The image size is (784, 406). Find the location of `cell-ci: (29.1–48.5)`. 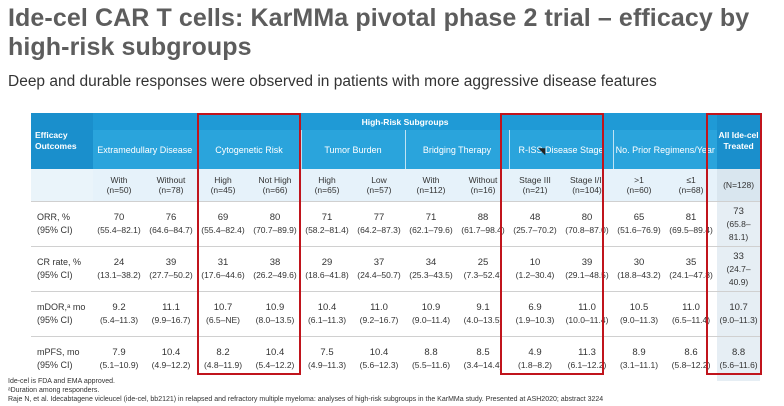

cell-ci: (29.1–48.5) is located at coordinates (587, 275).